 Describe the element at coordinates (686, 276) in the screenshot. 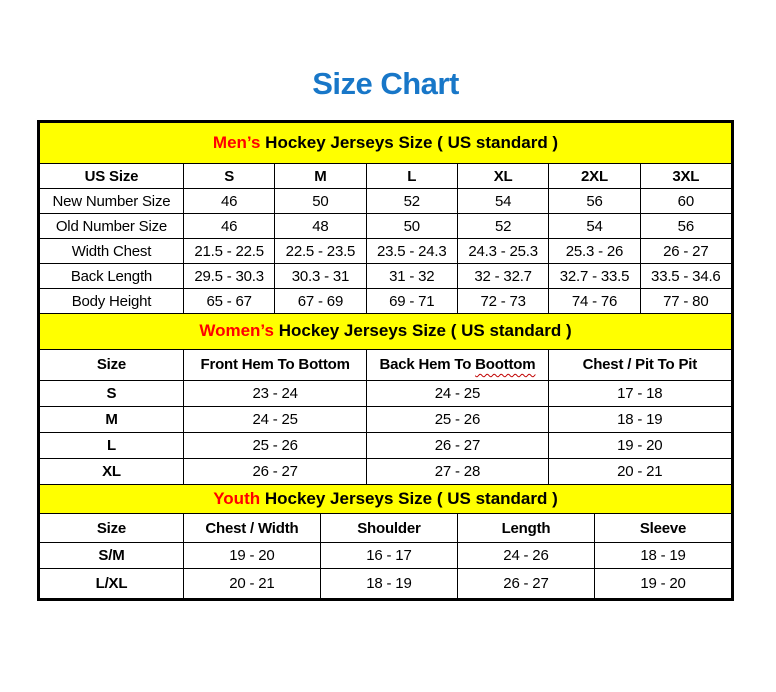

I see `table-cell: 33.5 - 34.6` at that location.